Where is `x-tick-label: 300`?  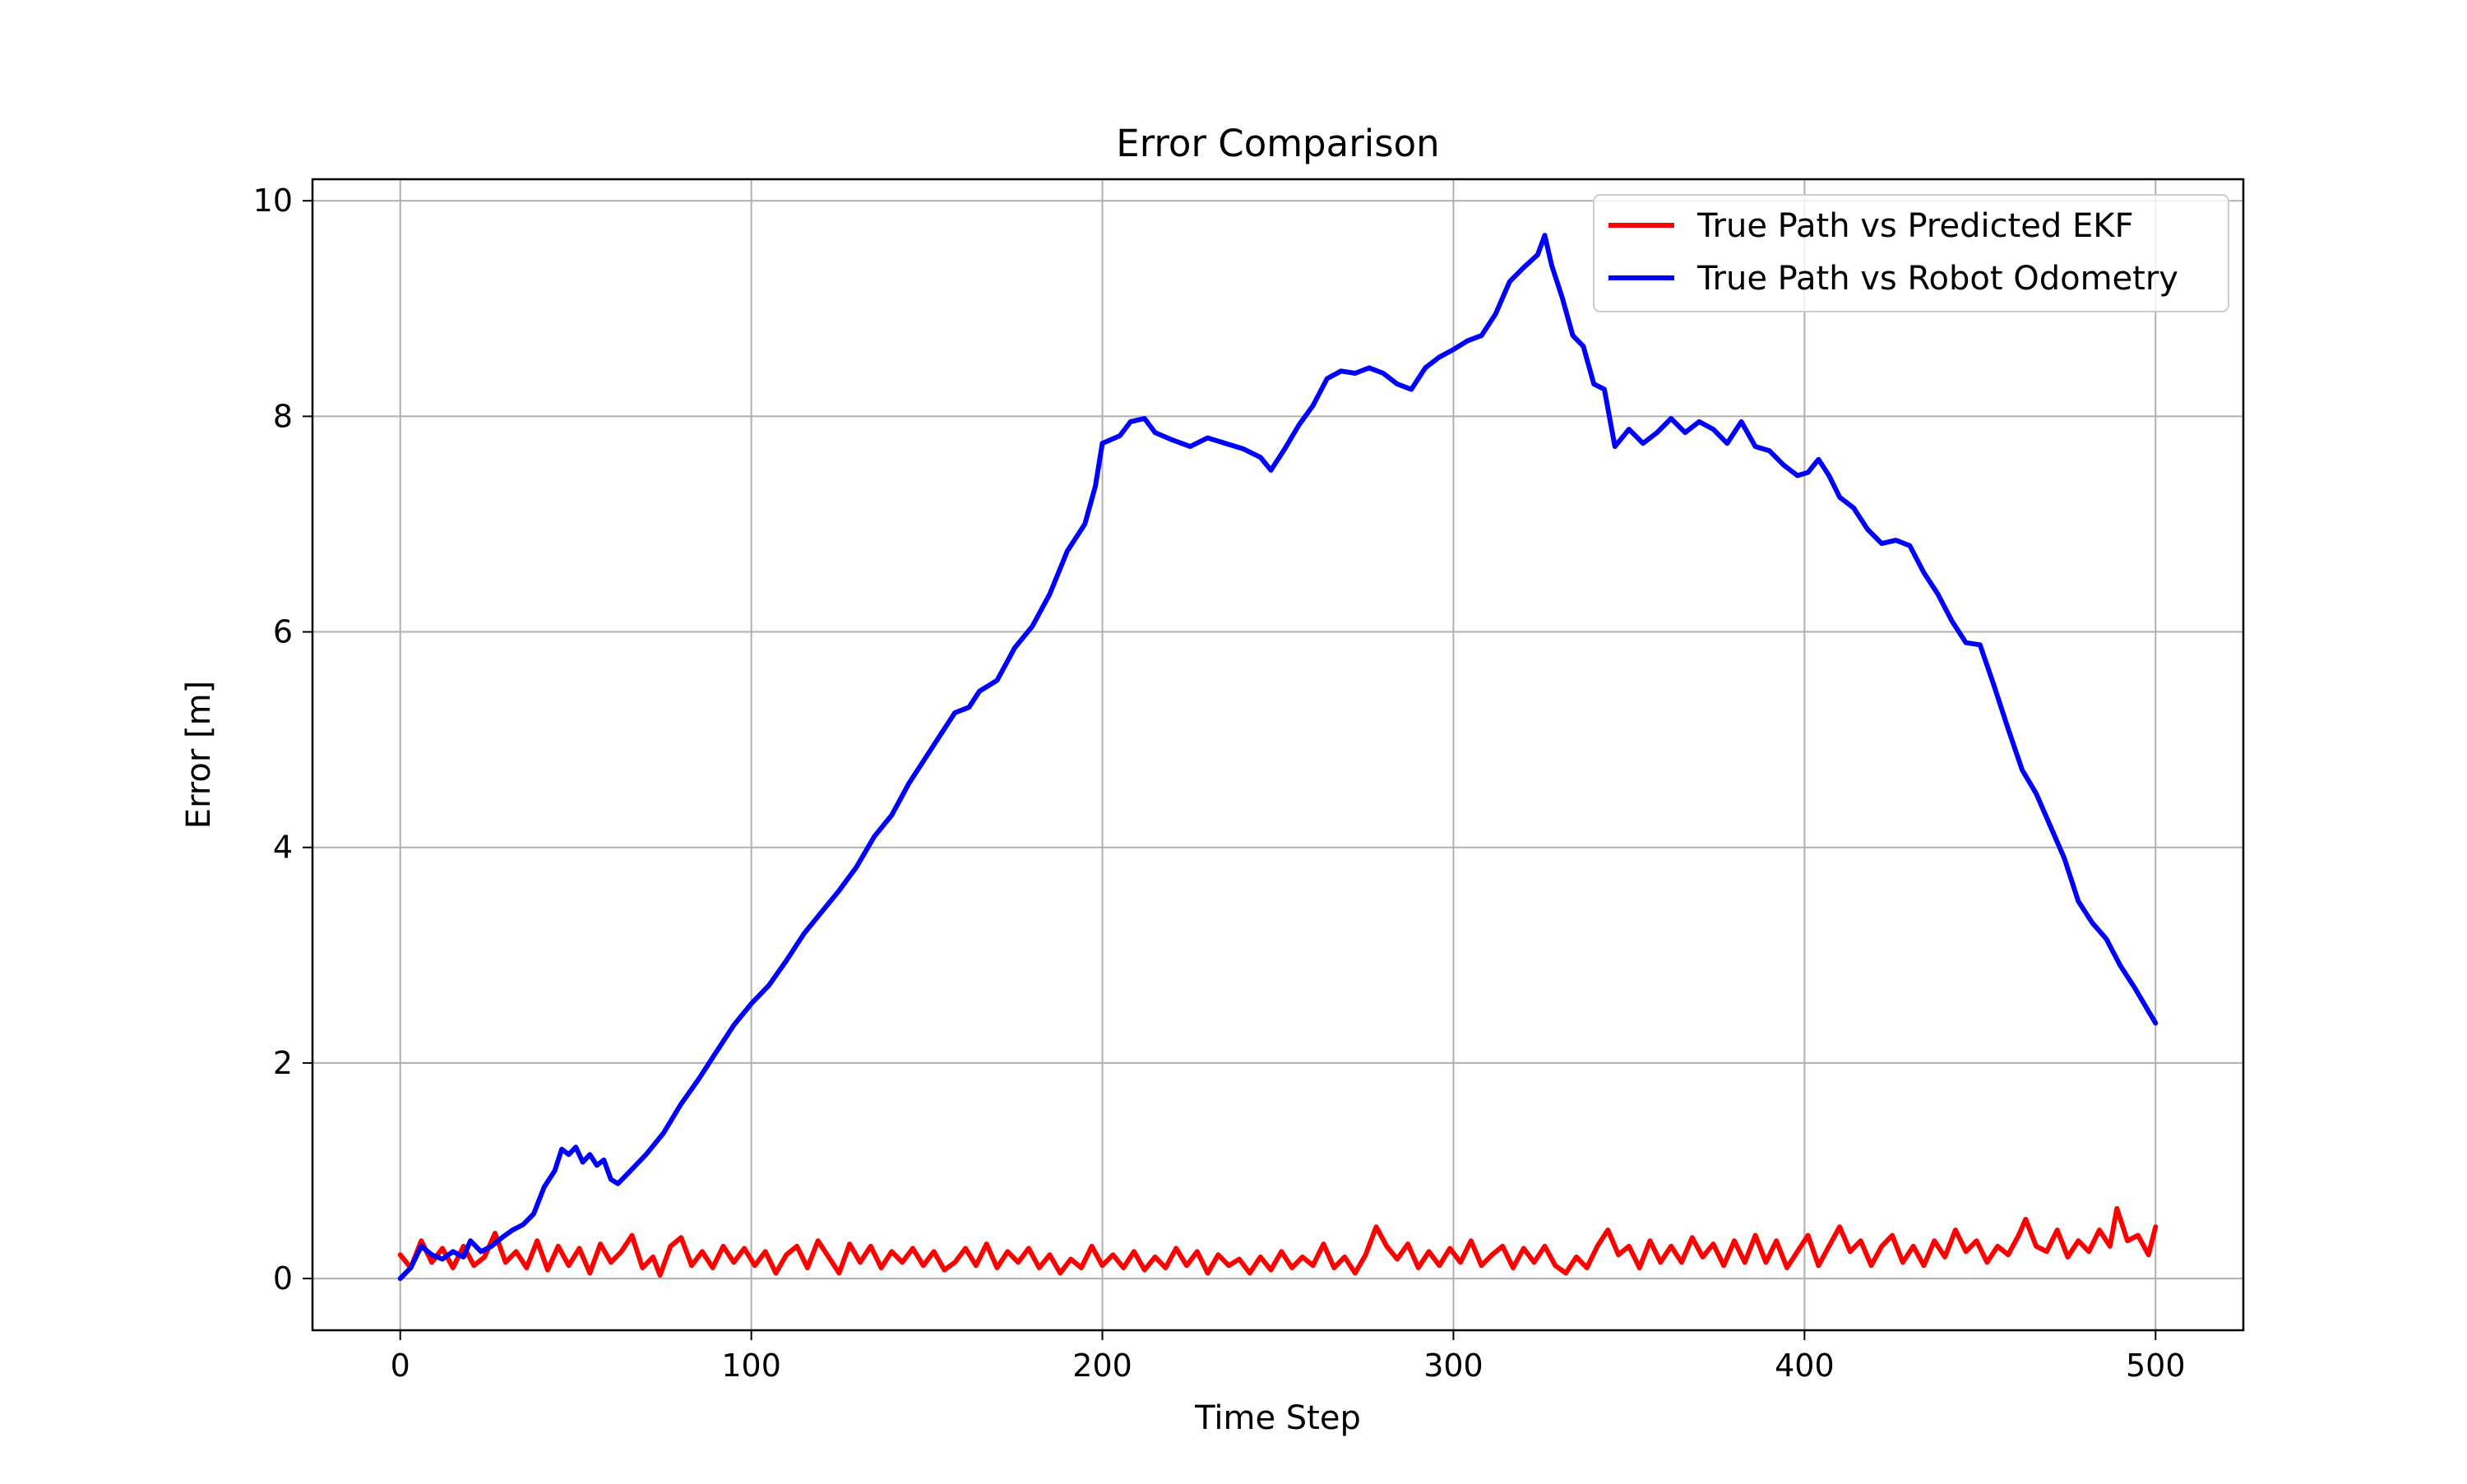 x-tick-label: 300 is located at coordinates (1453, 1366).